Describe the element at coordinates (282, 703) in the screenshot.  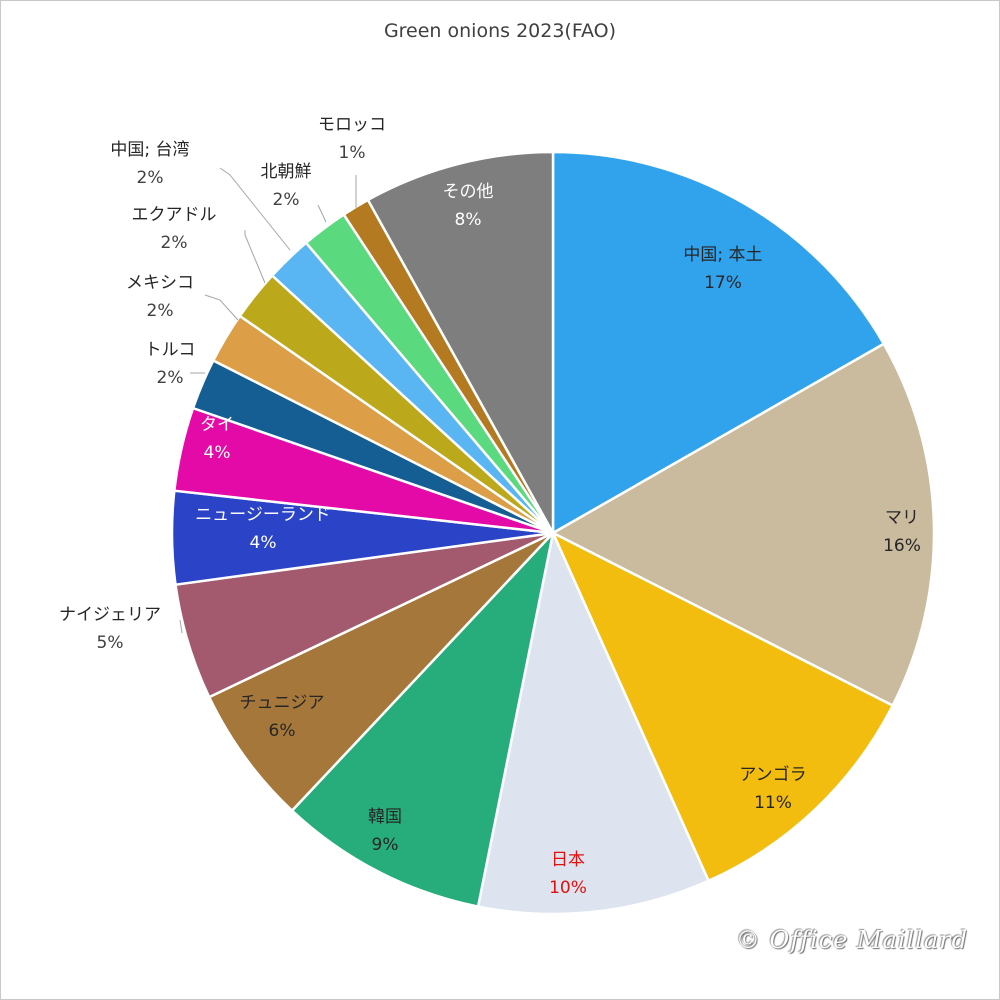
I see `slice-5-name-label: チュニジア` at that location.